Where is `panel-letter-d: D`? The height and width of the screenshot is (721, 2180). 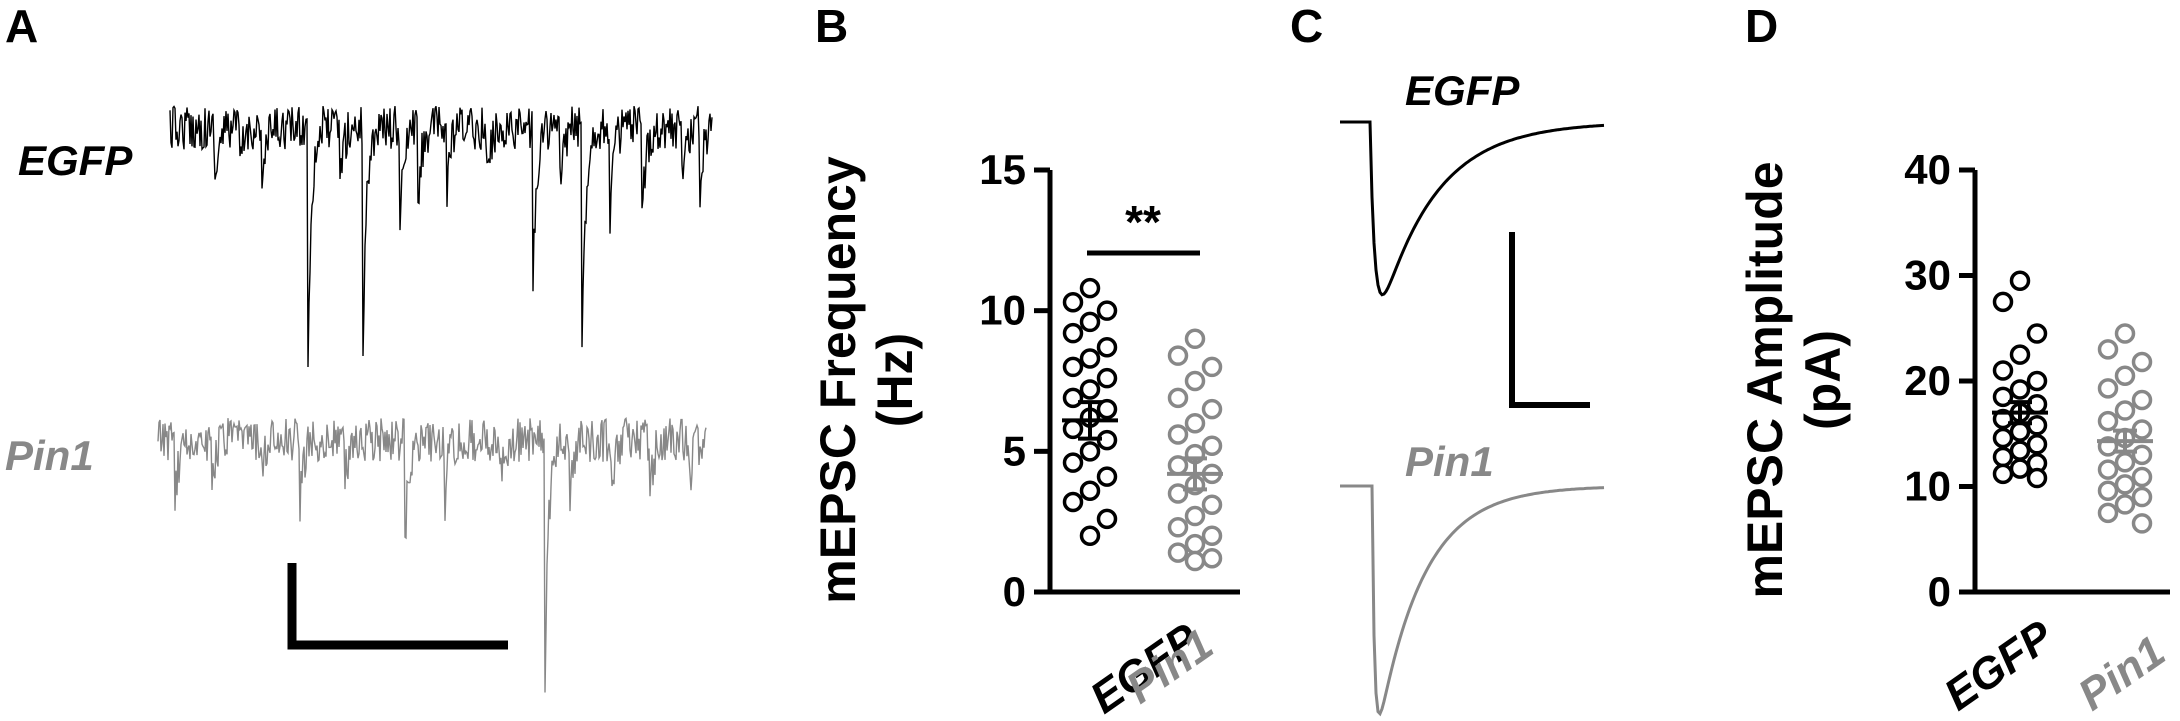
panel-letter-d: D is located at coordinates (1761, 26).